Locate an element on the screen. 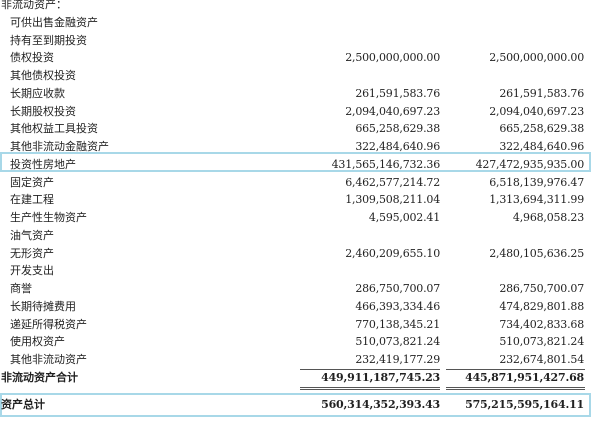  prior-value: 232,674,801.54 is located at coordinates (541, 359).